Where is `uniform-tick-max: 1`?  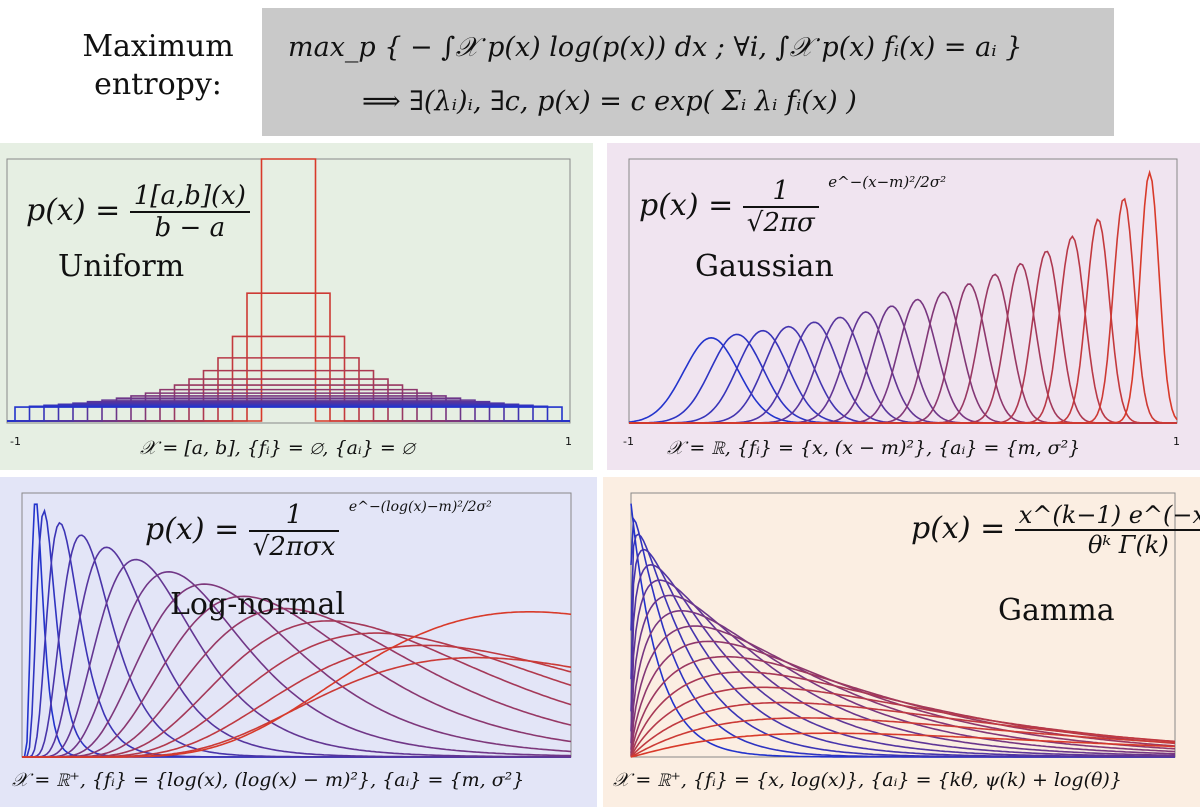 uniform-tick-max: 1 is located at coordinates (568, 441).